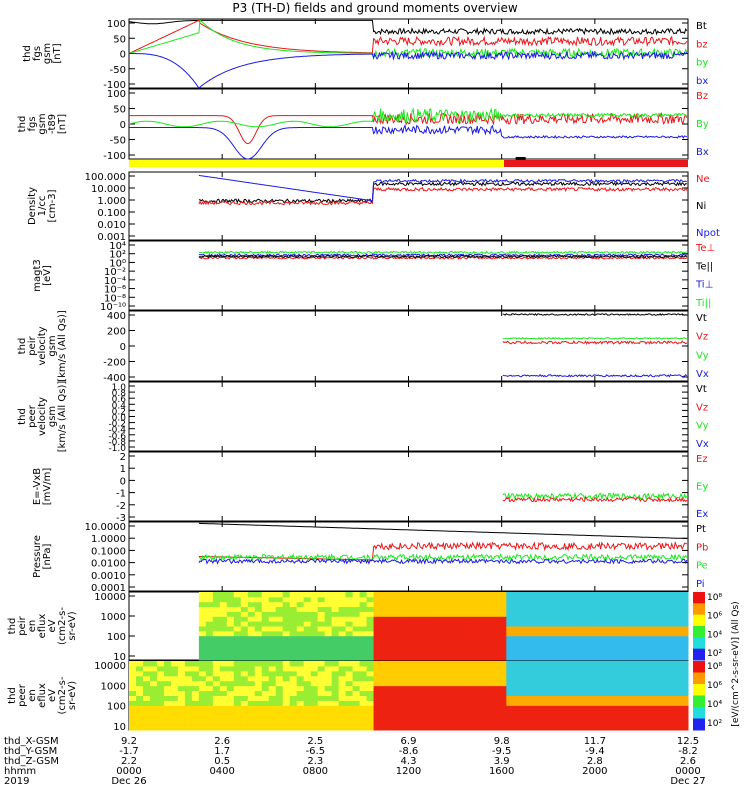  What do you see at coordinates (117, 263) in the screenshot?
I see `ytick-label: 10⁰` at bounding box center [117, 263].